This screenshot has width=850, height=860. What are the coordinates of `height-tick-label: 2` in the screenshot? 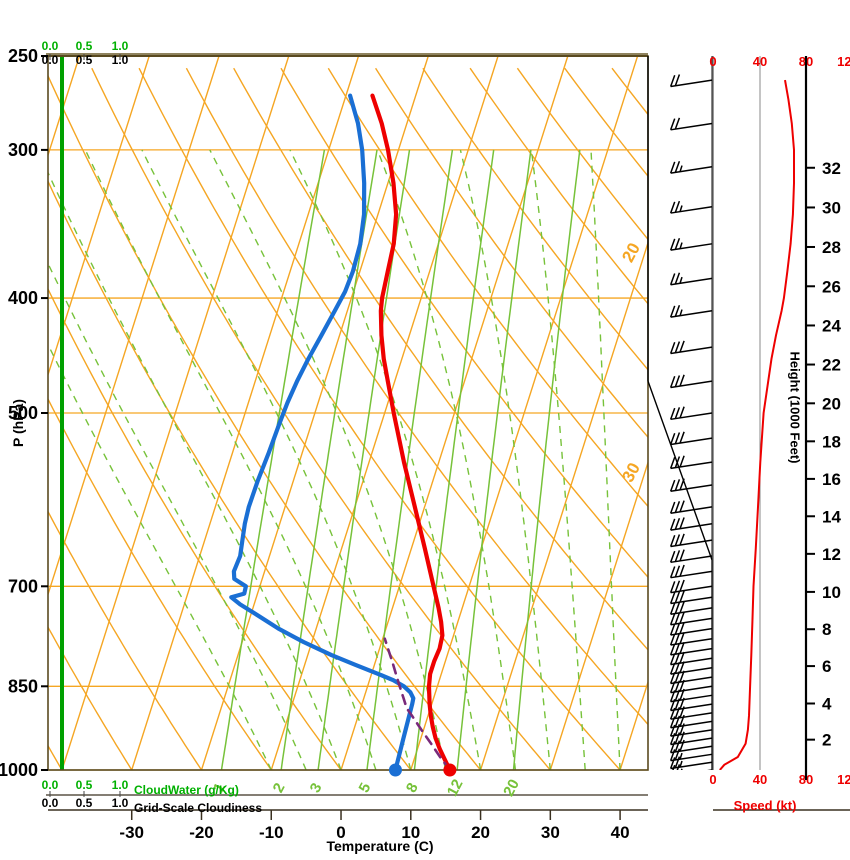 It's located at (826, 740).